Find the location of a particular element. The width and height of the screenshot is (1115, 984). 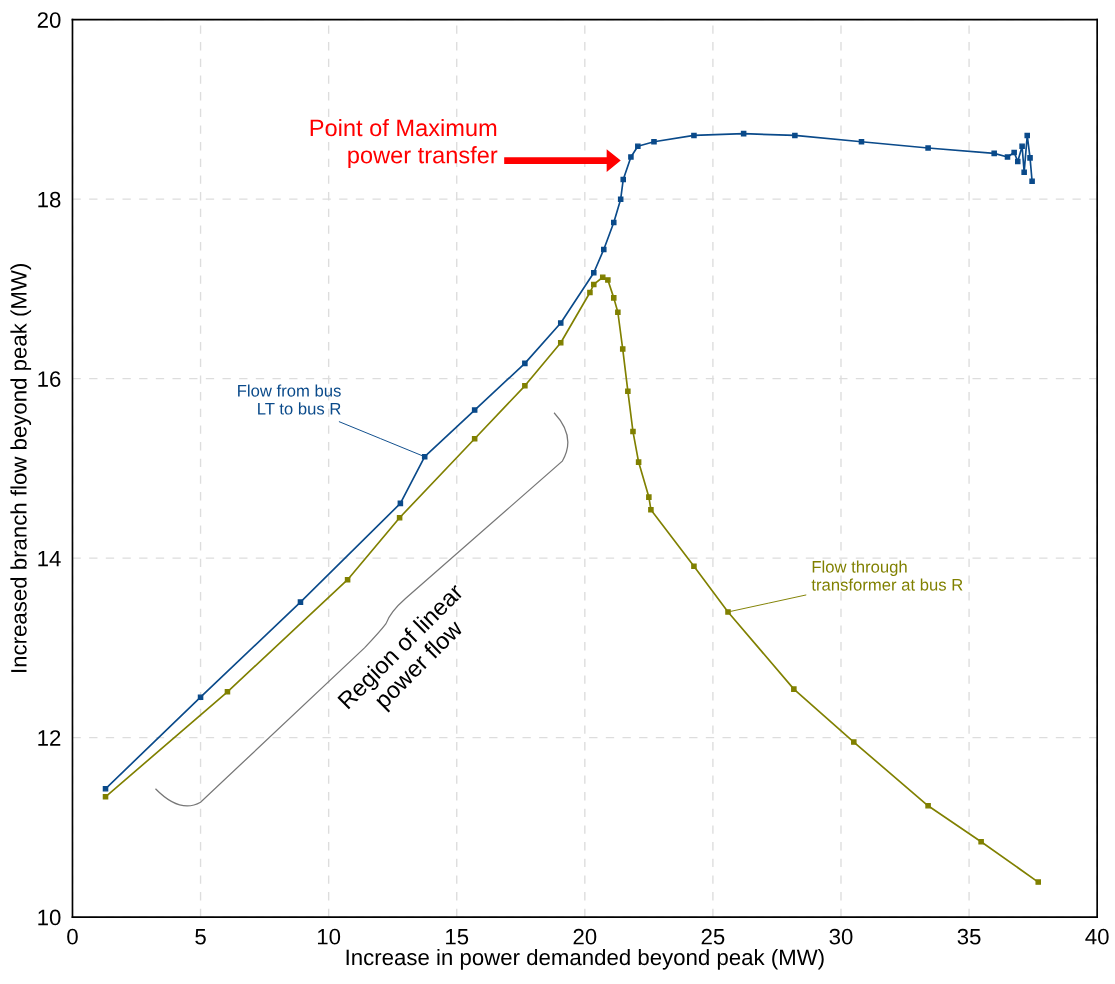

x-tick-label: 35 is located at coordinates (969, 936).